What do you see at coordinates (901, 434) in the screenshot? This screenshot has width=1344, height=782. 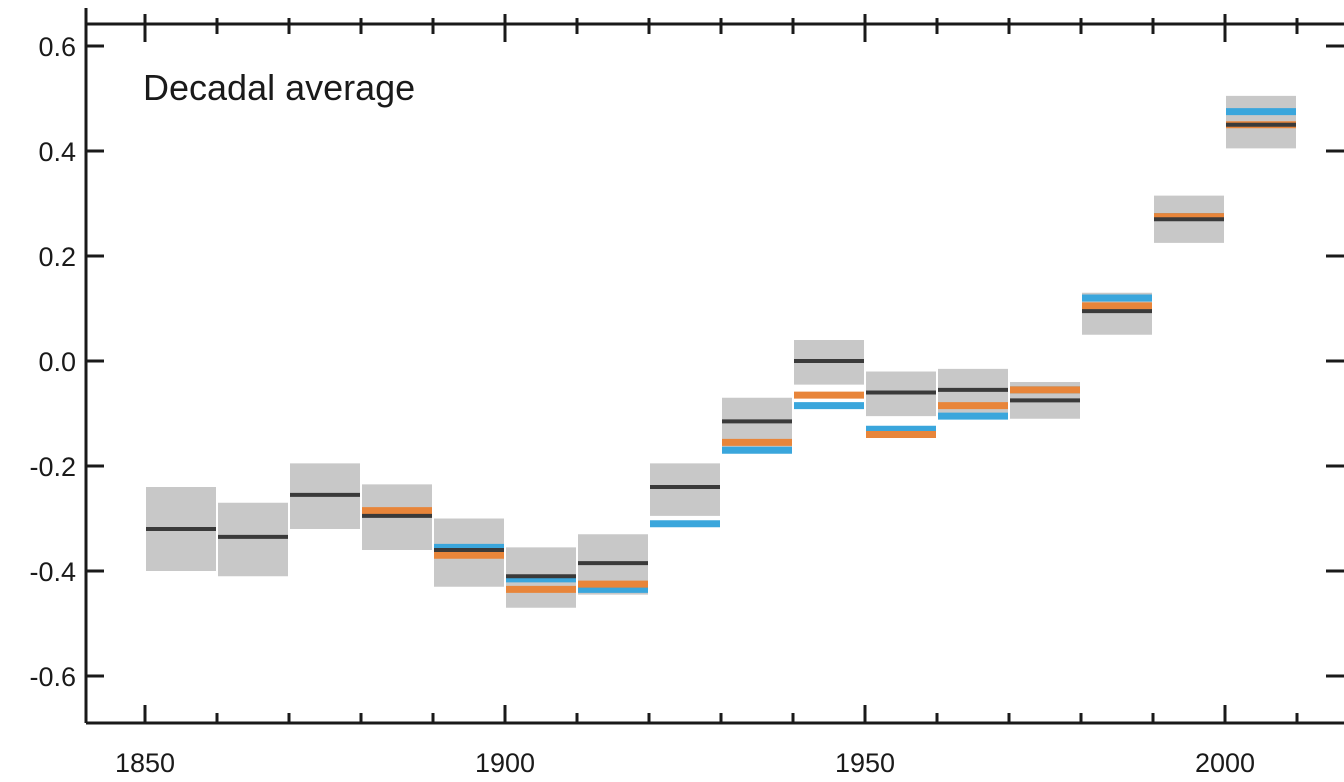 I see `orange-series-mark-1950` at bounding box center [901, 434].